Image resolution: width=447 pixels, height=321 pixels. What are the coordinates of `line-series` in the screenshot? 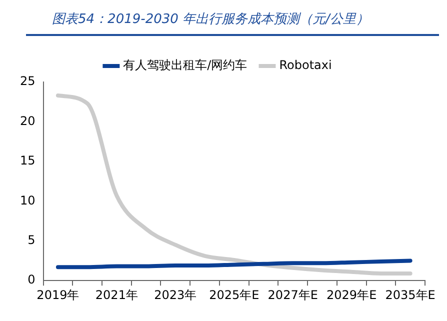 It's located at (234, 264).